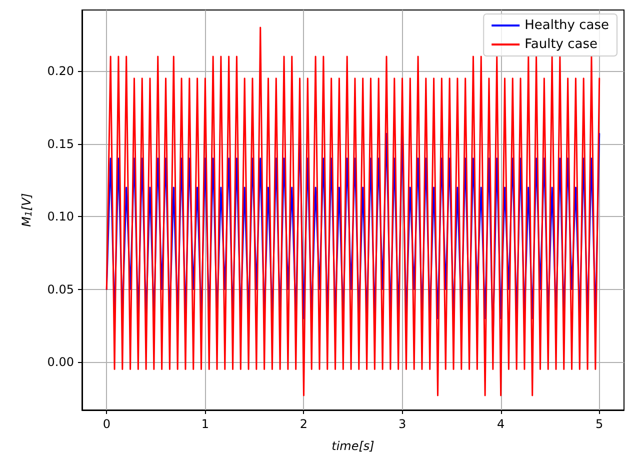 This screenshot has width=635, height=466. Describe the element at coordinates (501, 424) in the screenshot. I see `x-tick-label: 4` at that location.